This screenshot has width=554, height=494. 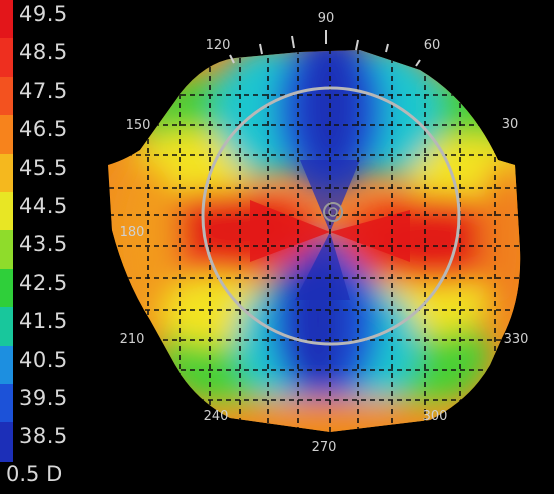 I want to click on angle-label-30: 30, so click(x=510, y=124).